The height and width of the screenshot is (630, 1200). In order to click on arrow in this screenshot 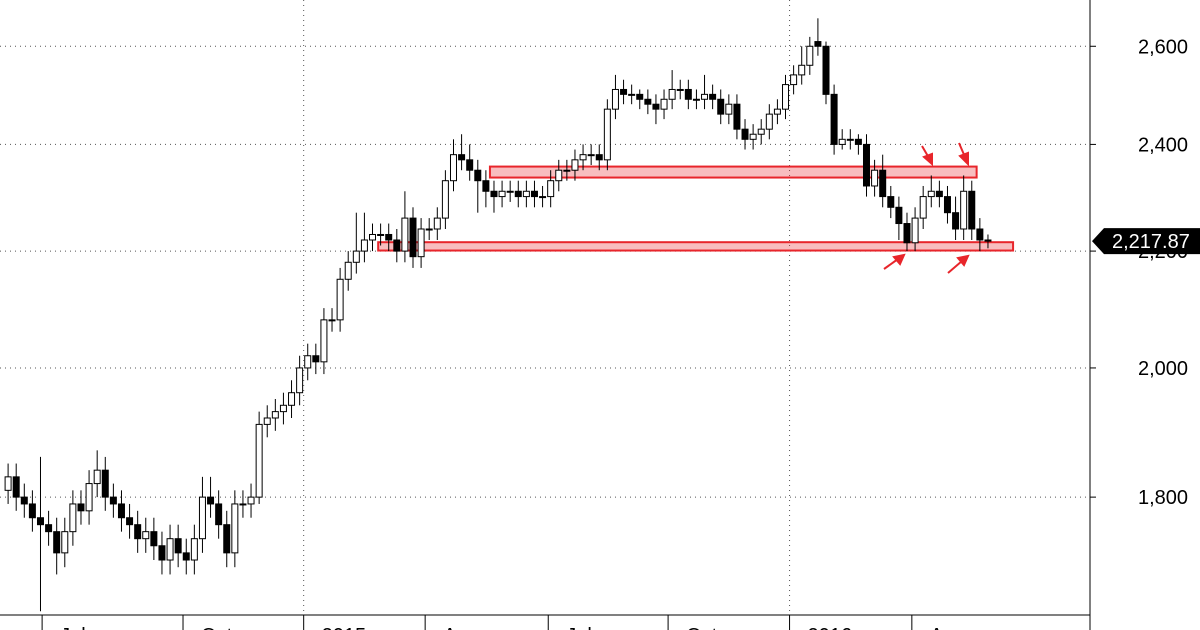, I will do `click(891, 264)`.